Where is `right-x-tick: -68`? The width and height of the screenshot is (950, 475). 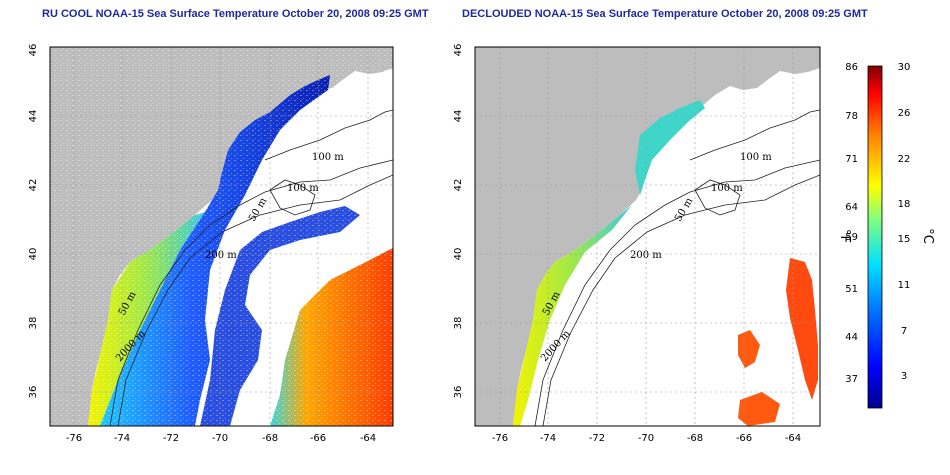
right-x-tick: -68 is located at coordinates (695, 438).